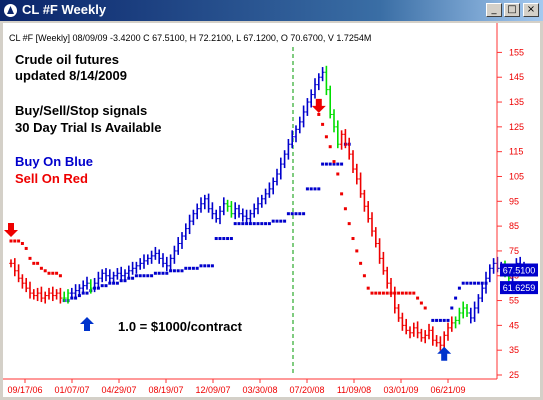 This screenshot has height=400, width=543. I want to click on window-titlebar: CL #F Weekly _ □ ×, so click(271, 10).